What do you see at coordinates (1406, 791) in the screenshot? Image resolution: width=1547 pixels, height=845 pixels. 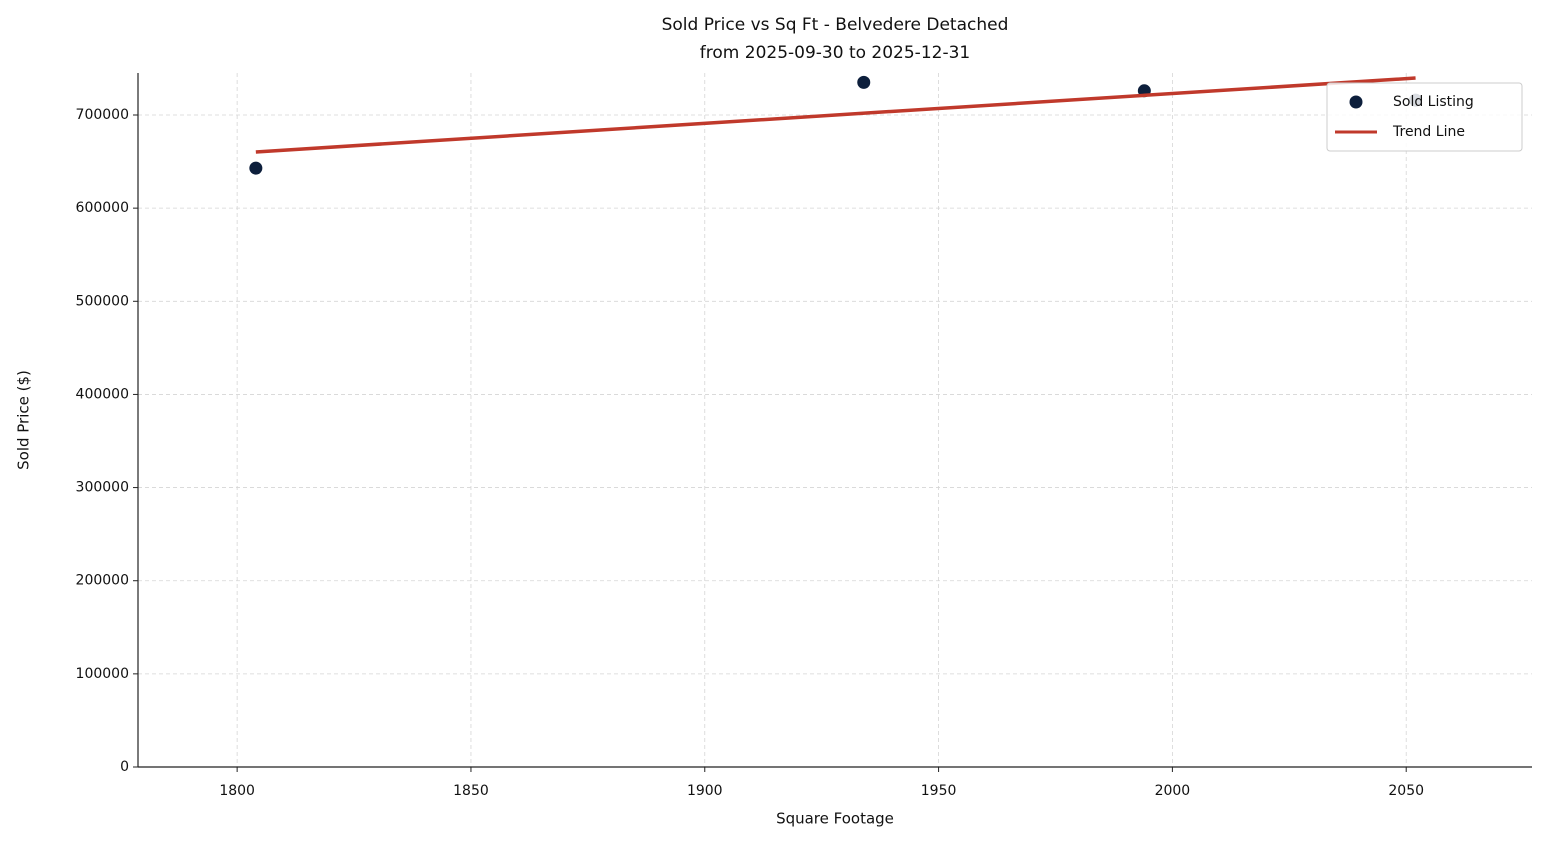 I see `x-tick-label: 2050` at bounding box center [1406, 791].